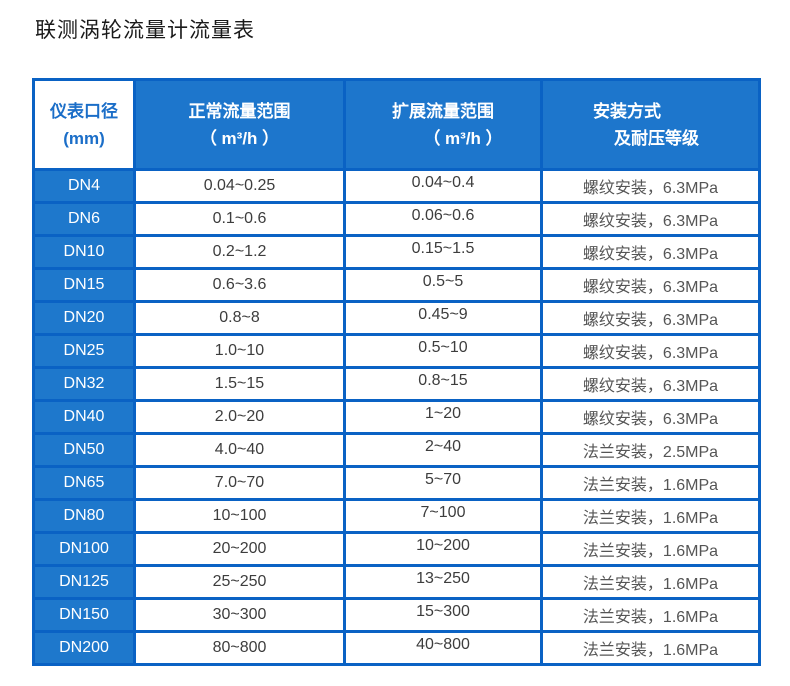  I want to click on table-row: DN100 20~200 10~200 法兰安装，1.6MPa, so click(396, 549).